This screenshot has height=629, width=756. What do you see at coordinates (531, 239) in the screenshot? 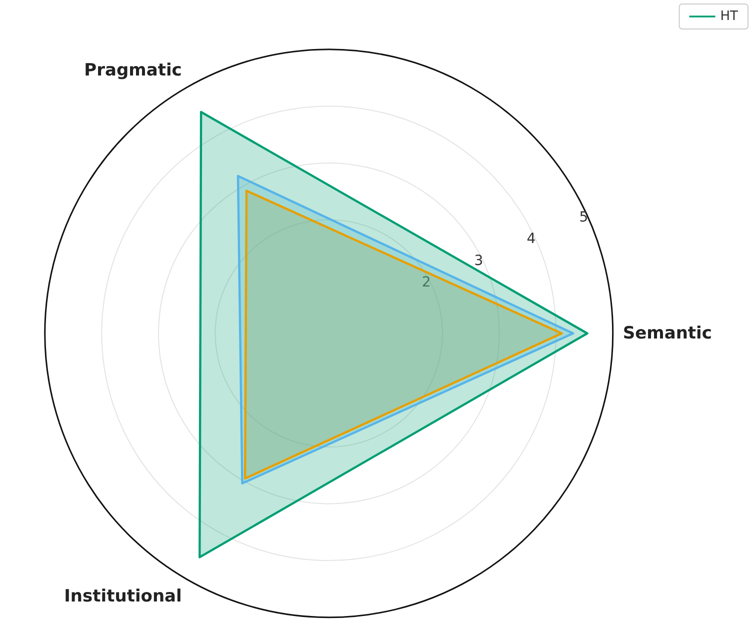
I see `y-tick-label: 4` at bounding box center [531, 239].